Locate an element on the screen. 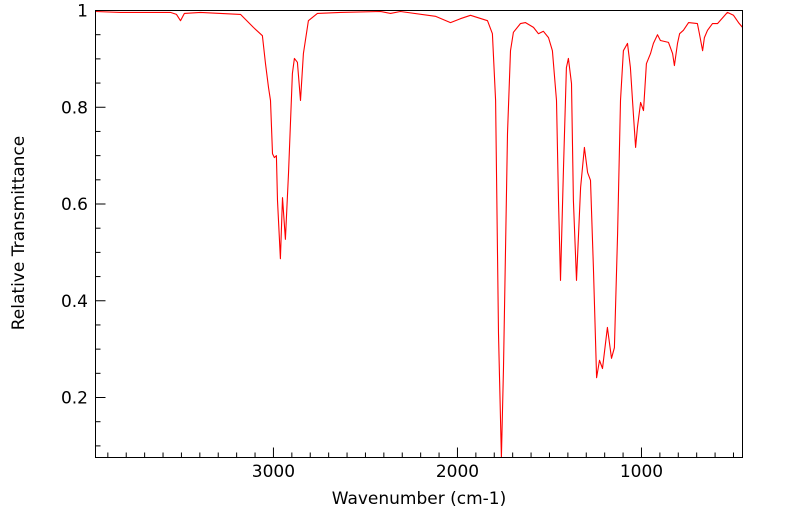 The height and width of the screenshot is (520, 799). x-axis-label: Wavenumber (cm-1) is located at coordinates (419, 499).